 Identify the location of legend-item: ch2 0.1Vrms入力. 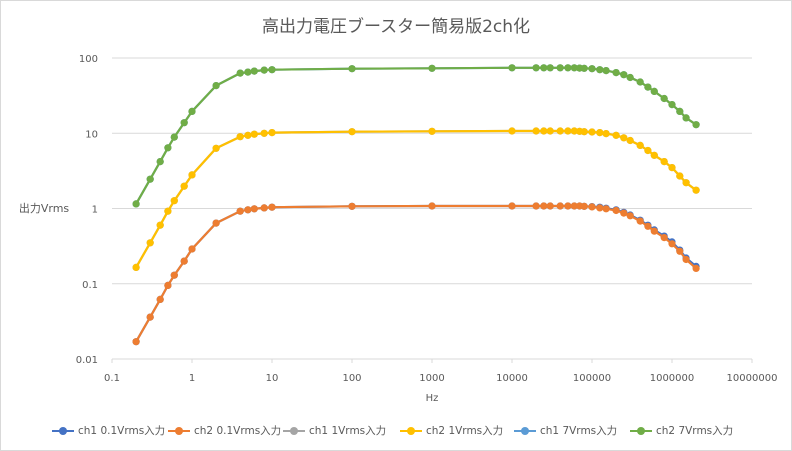
(224, 430).